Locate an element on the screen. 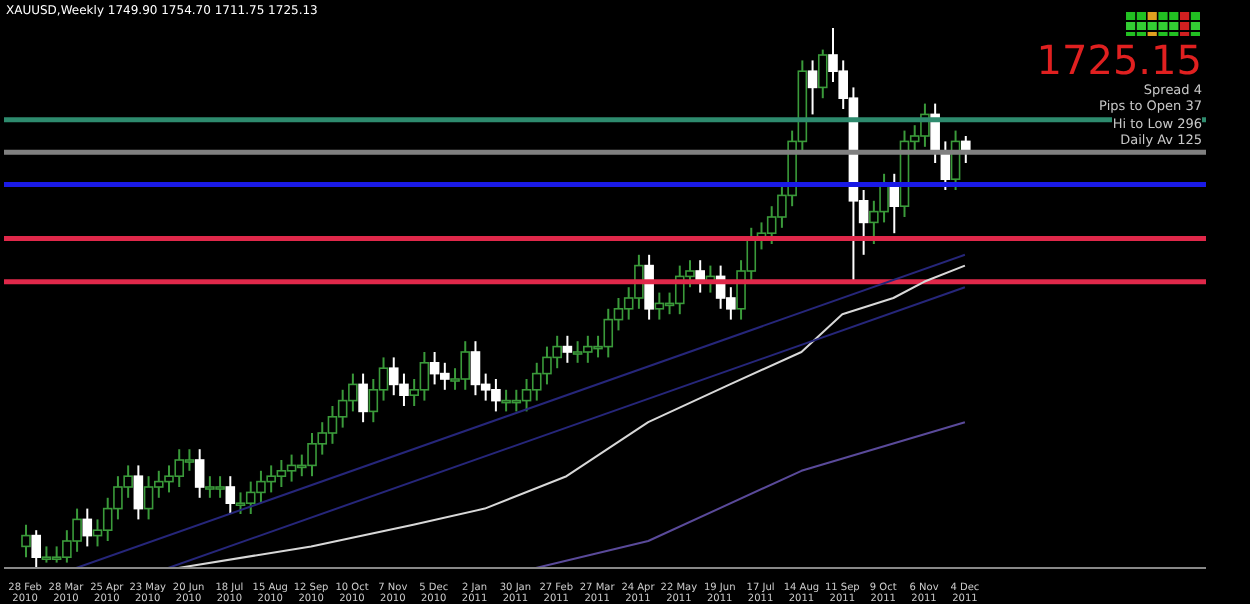 Image resolution: width=1250 pixels, height=604 pixels. text: 1725.15 is located at coordinates (1119, 60).